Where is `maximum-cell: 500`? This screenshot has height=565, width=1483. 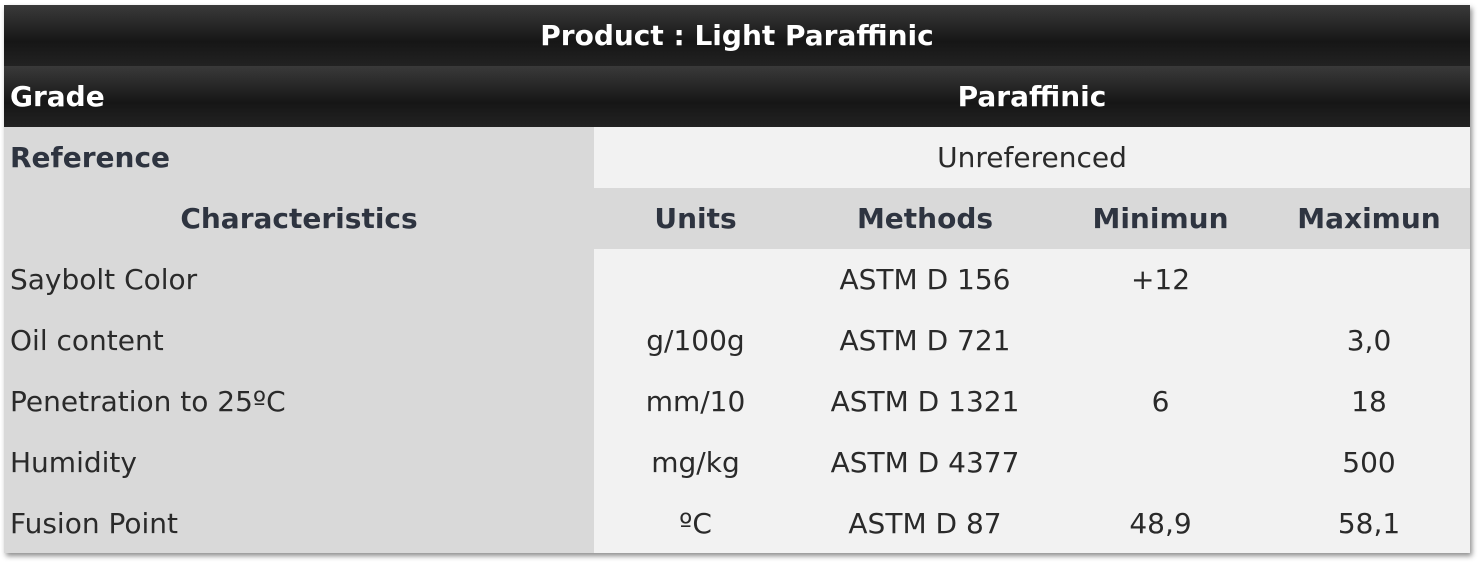
maximum-cell: 500 is located at coordinates (1369, 462).